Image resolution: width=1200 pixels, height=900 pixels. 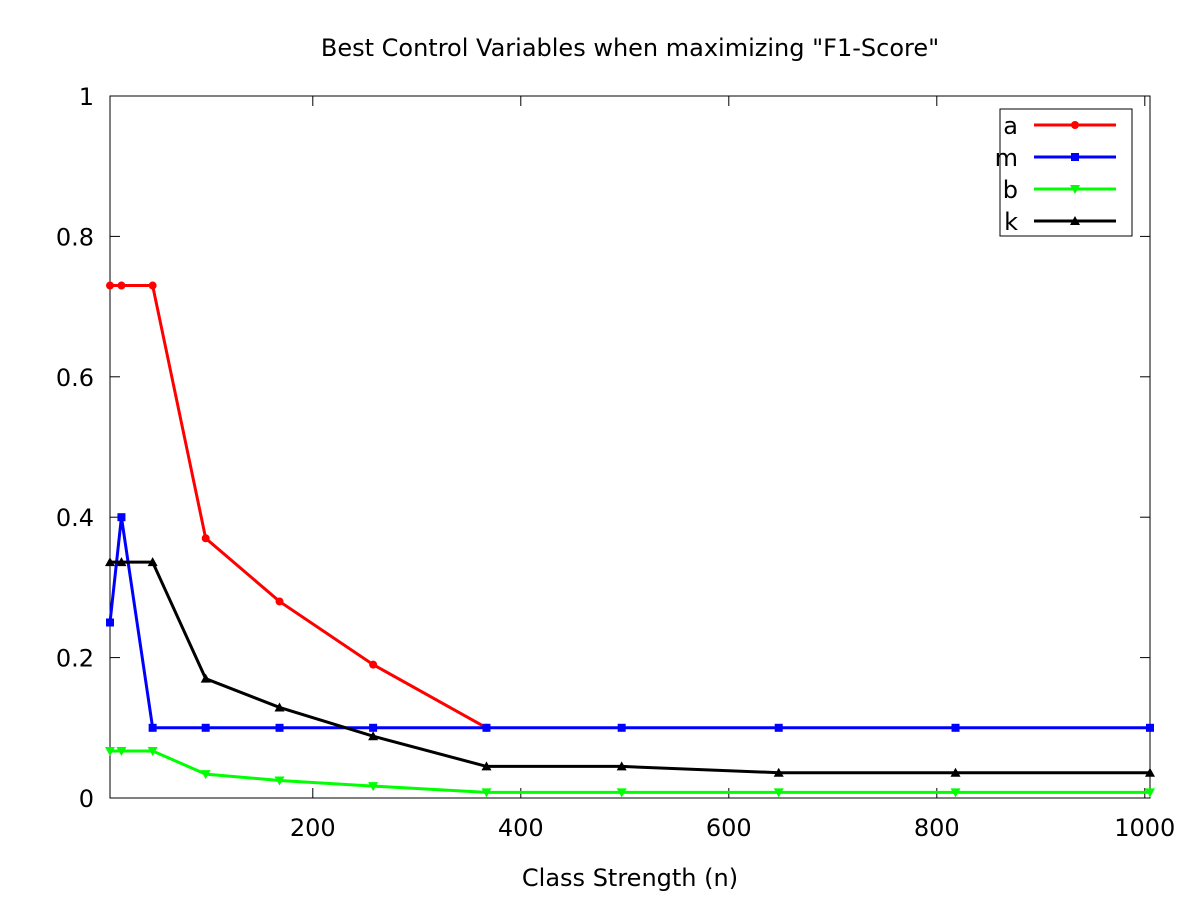 I want to click on legend-box, so click(x=1066, y=172).